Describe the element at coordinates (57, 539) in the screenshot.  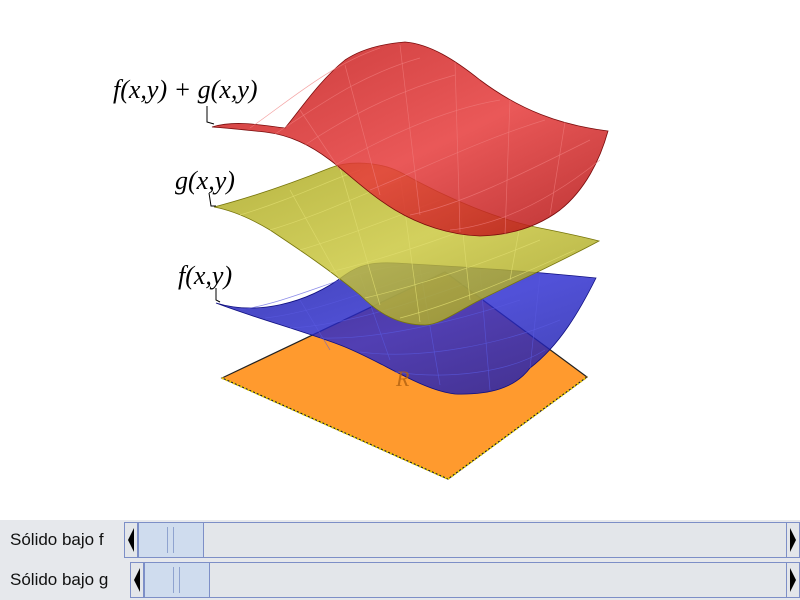
I see `slider-f-label: Sólido bajo f` at that location.